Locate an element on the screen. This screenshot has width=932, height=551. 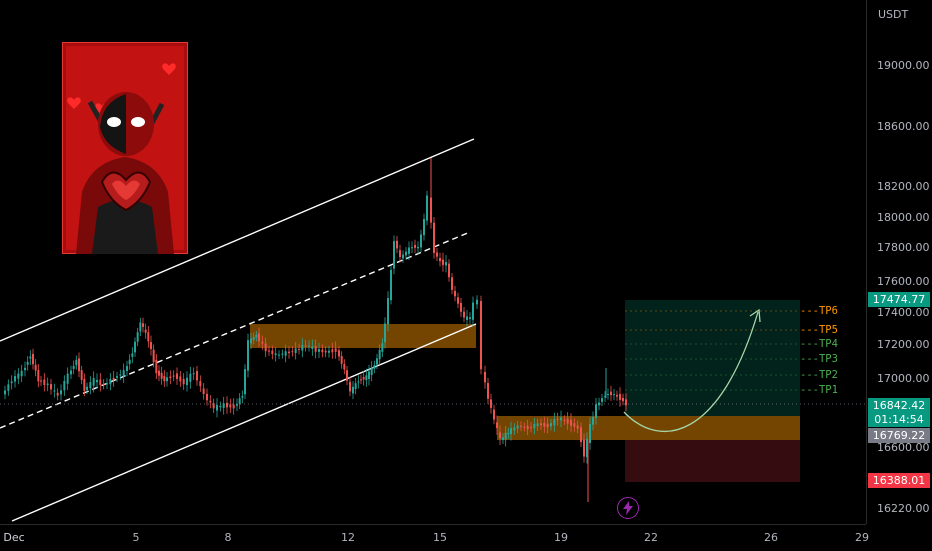
price-tick: 17800.00 is located at coordinates (903, 247).